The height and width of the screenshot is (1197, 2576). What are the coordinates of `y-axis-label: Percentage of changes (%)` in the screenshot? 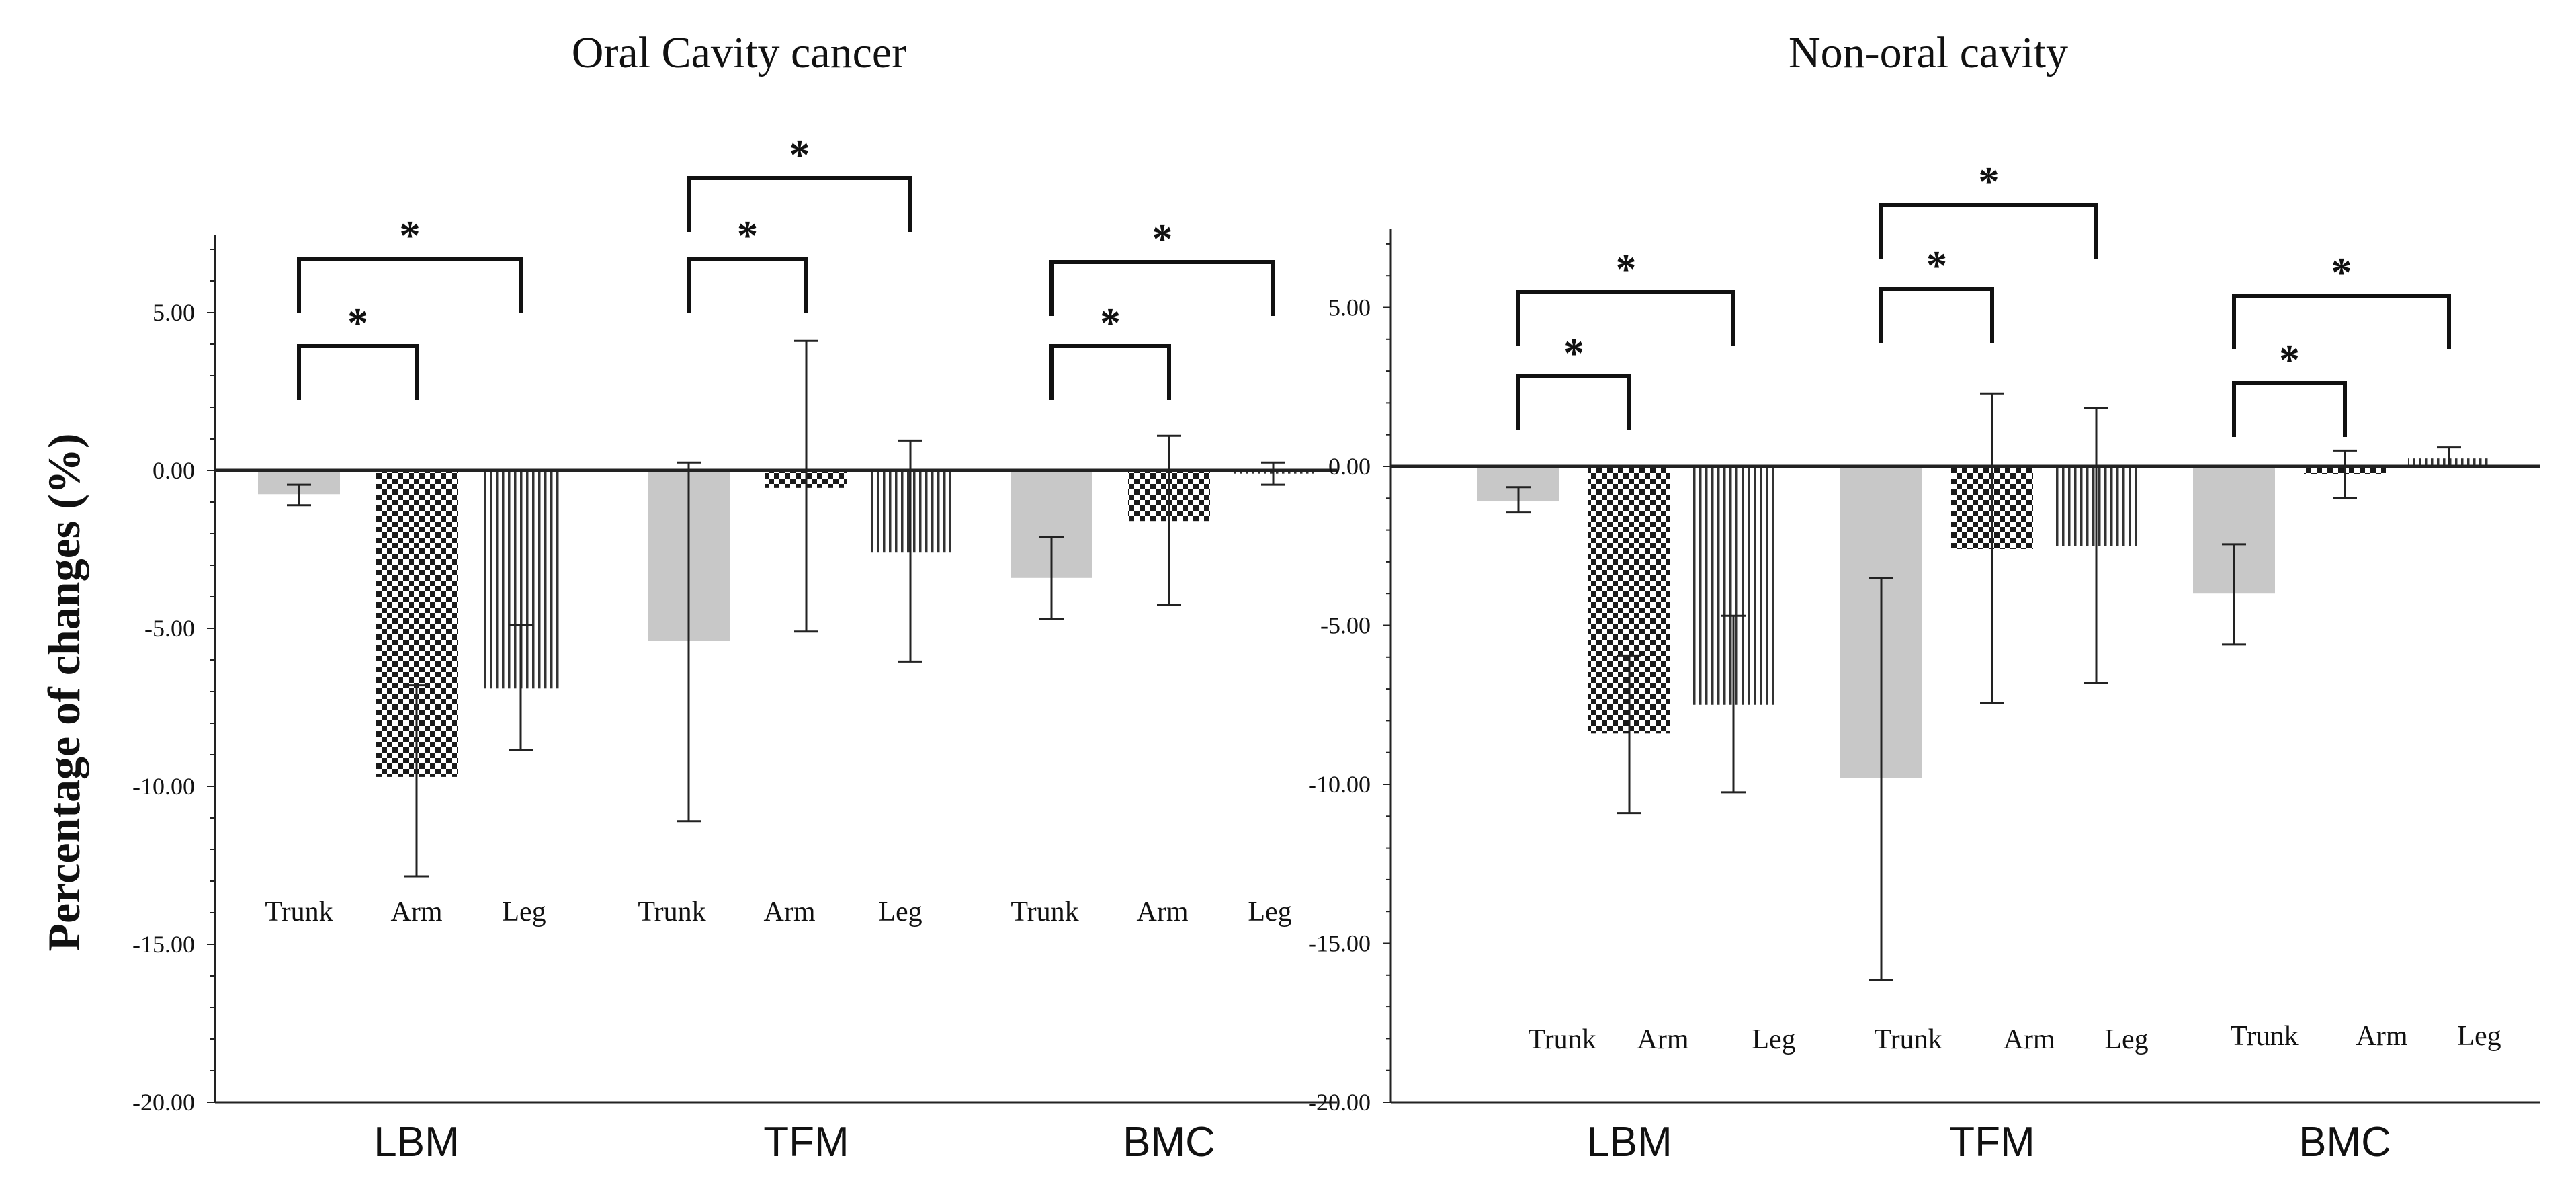 It's located at (63, 692).